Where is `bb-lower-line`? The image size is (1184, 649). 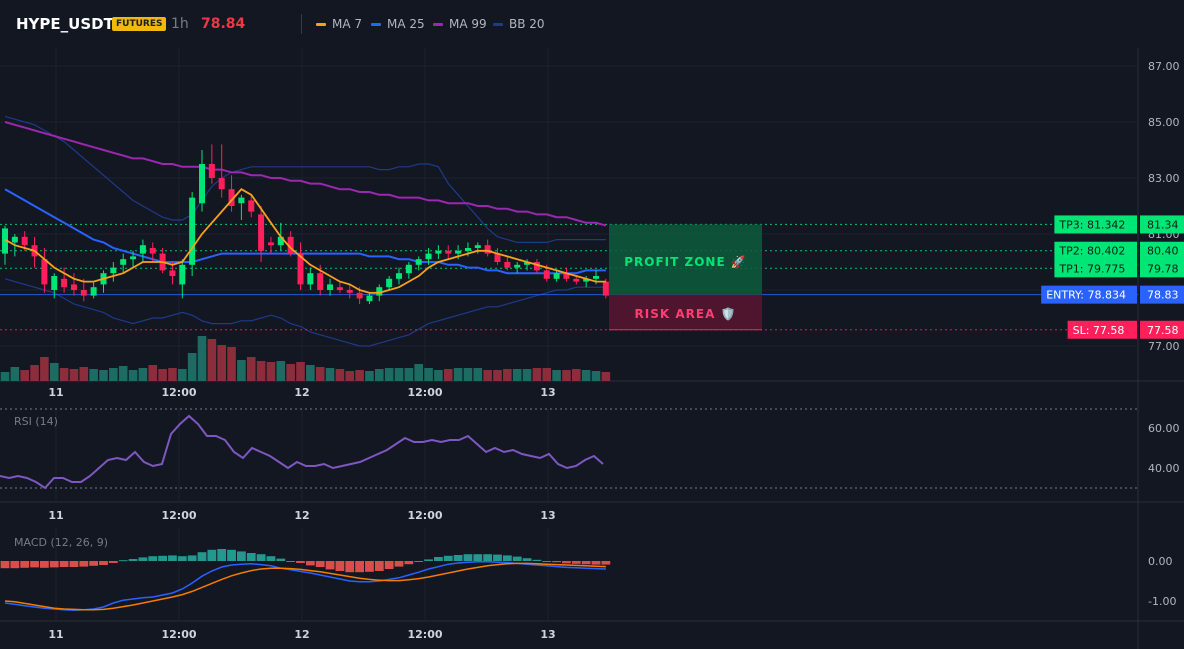 bb-lower-line is located at coordinates (305, 312).